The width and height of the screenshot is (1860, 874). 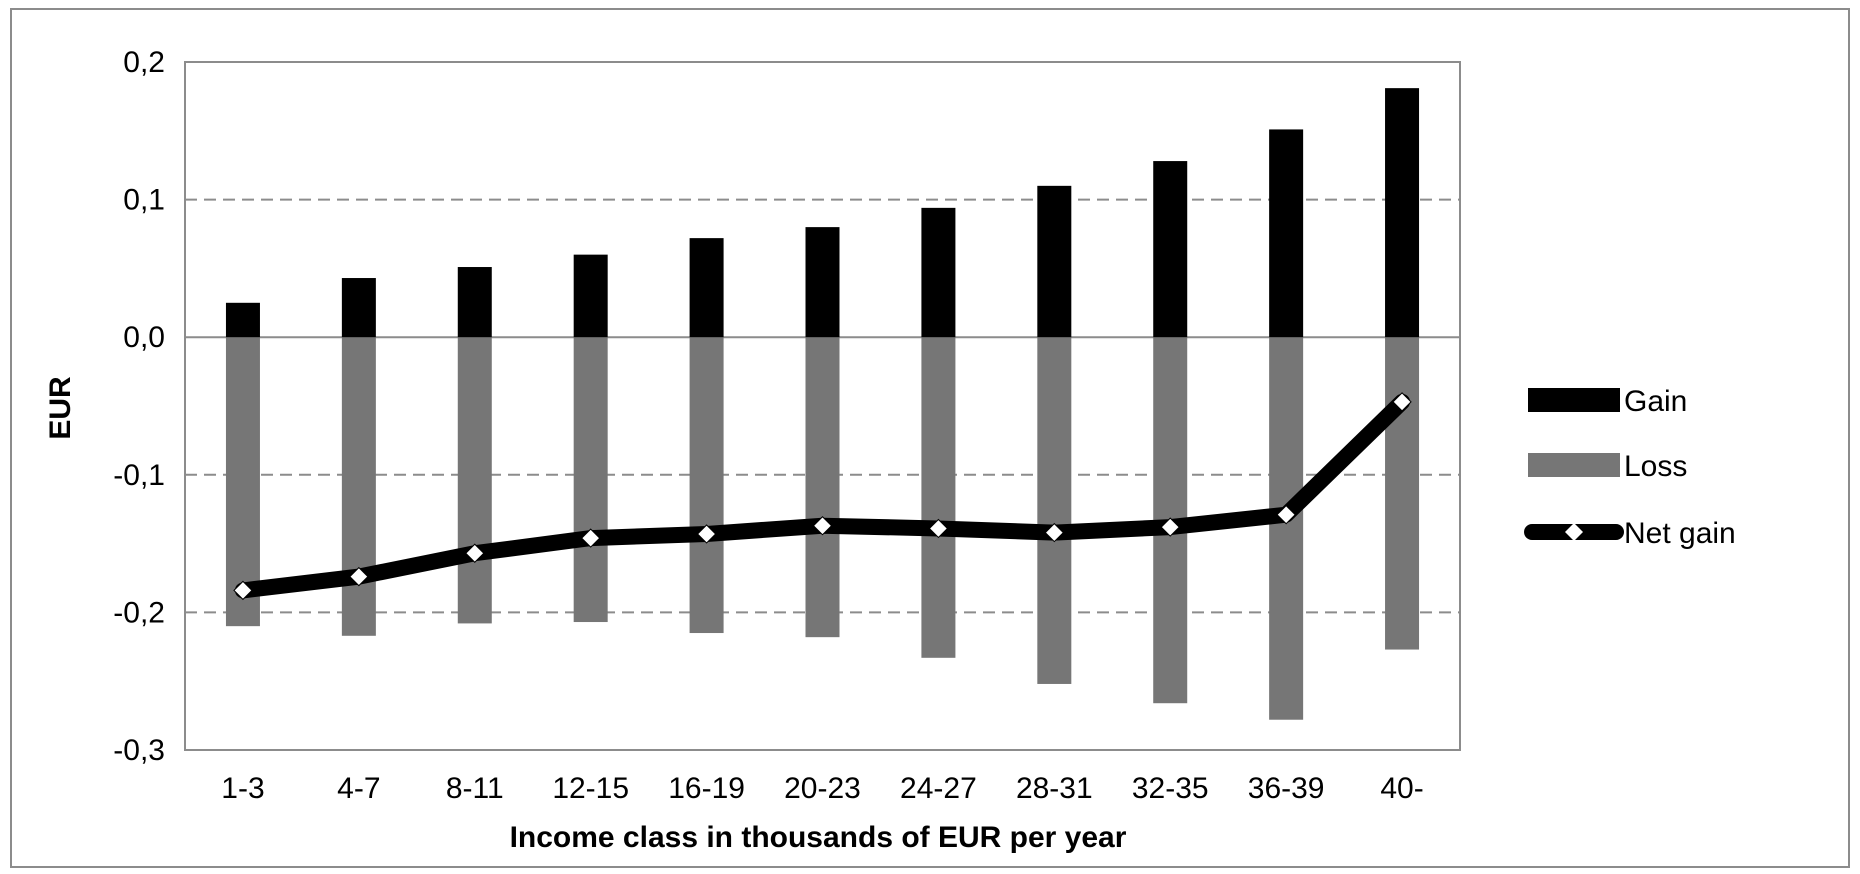 What do you see at coordinates (358, 788) in the screenshot?
I see `x-tick-label: 4-7` at bounding box center [358, 788].